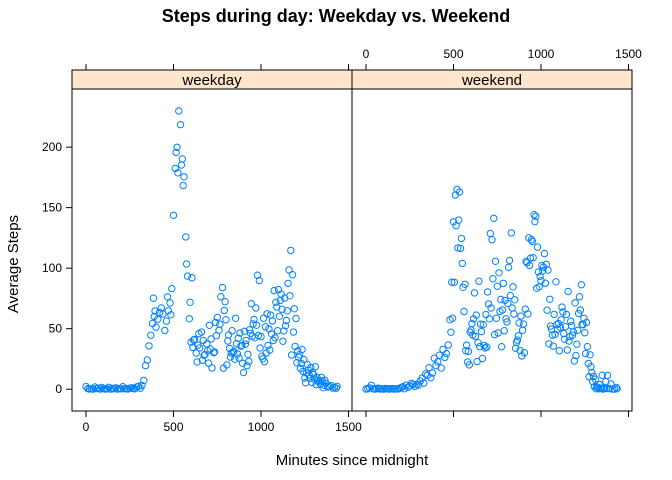 The image size is (672, 480). I want to click on y-tick-label: 200, so click(52, 147).